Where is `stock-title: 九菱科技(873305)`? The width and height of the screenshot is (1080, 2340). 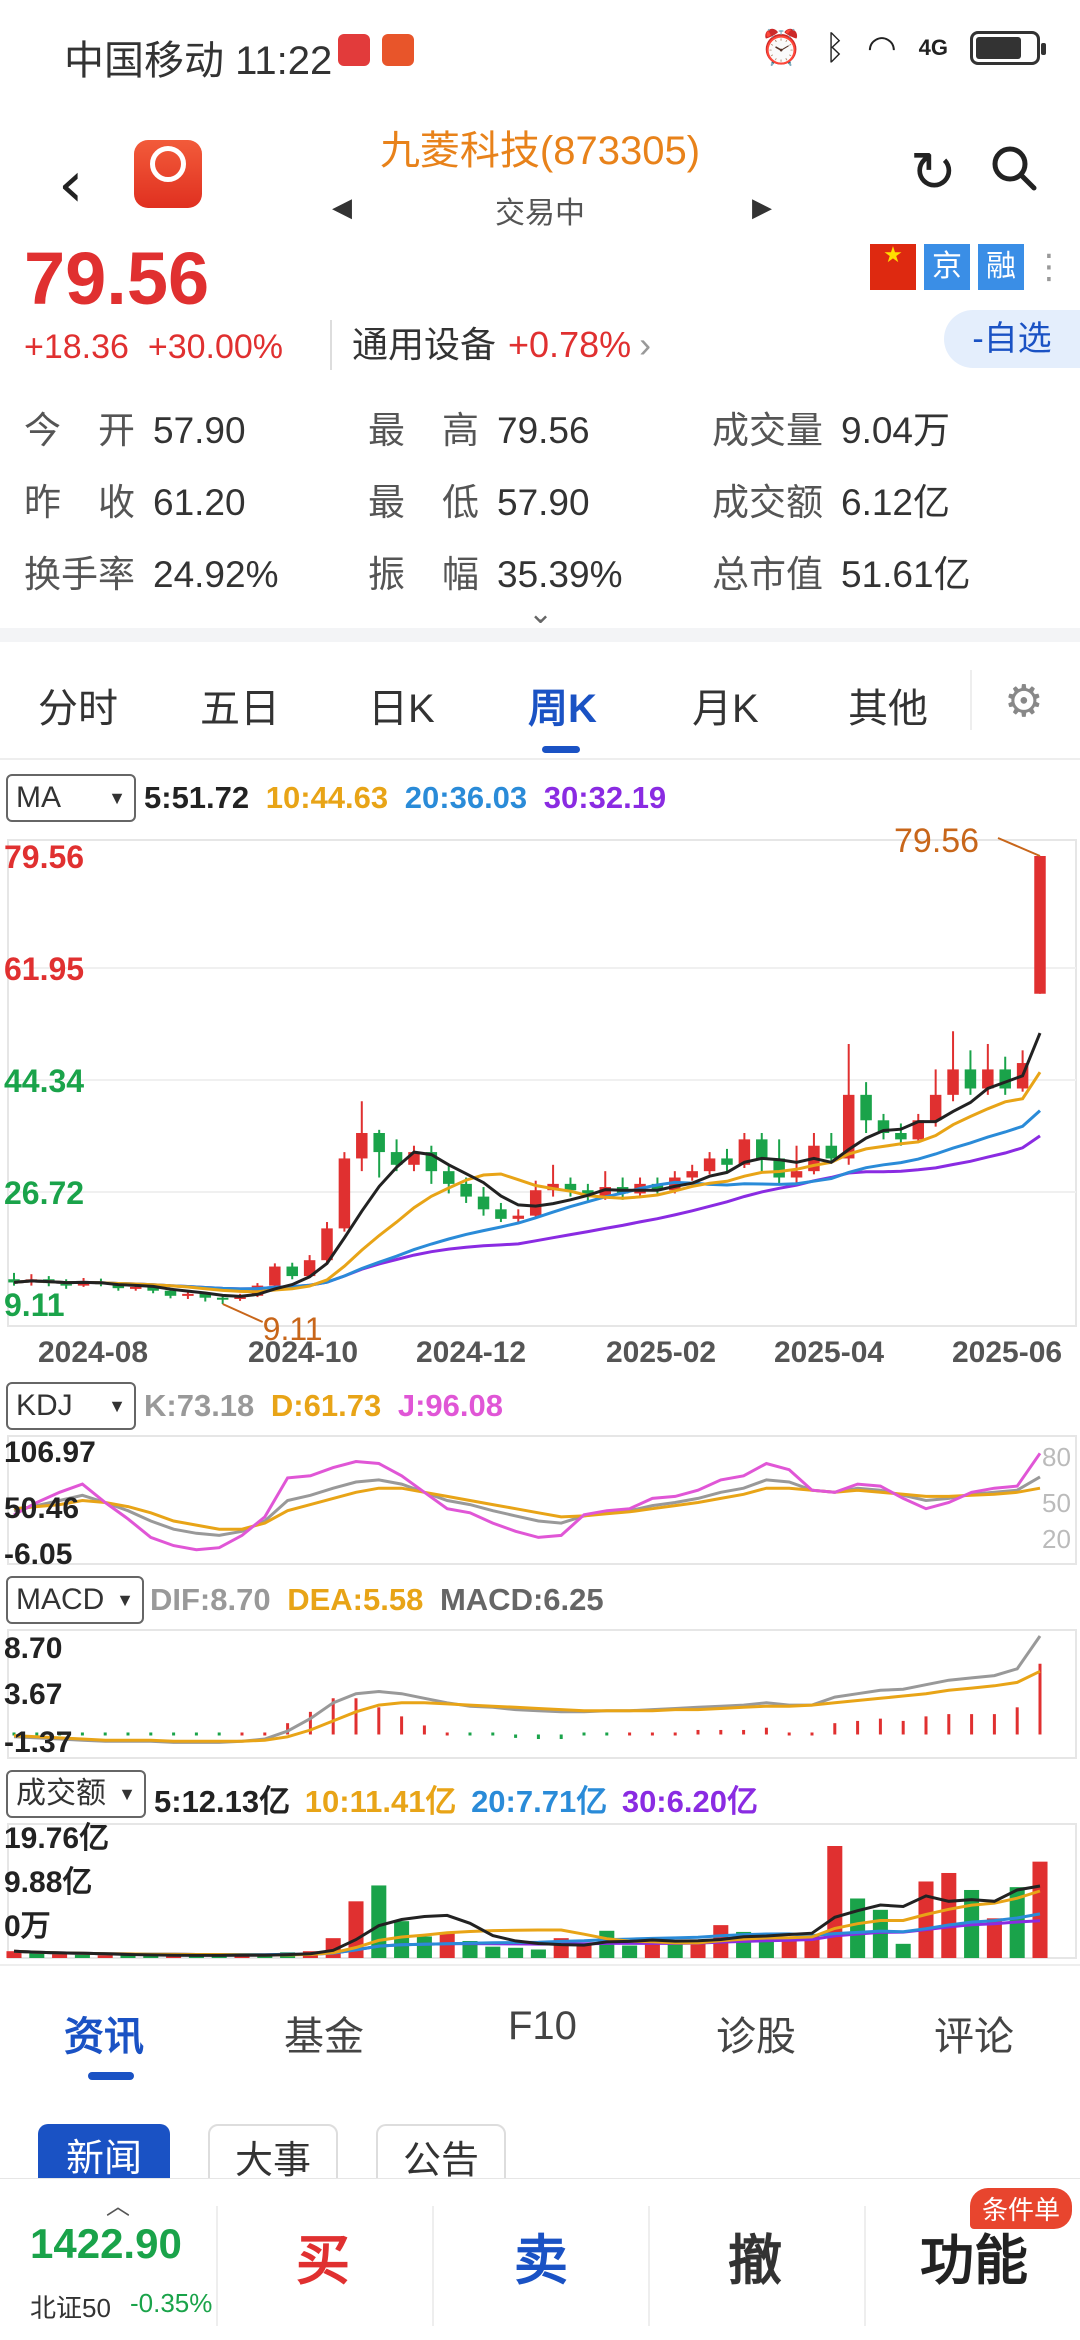 stock-title: 九菱科技(873305) is located at coordinates (540, 151).